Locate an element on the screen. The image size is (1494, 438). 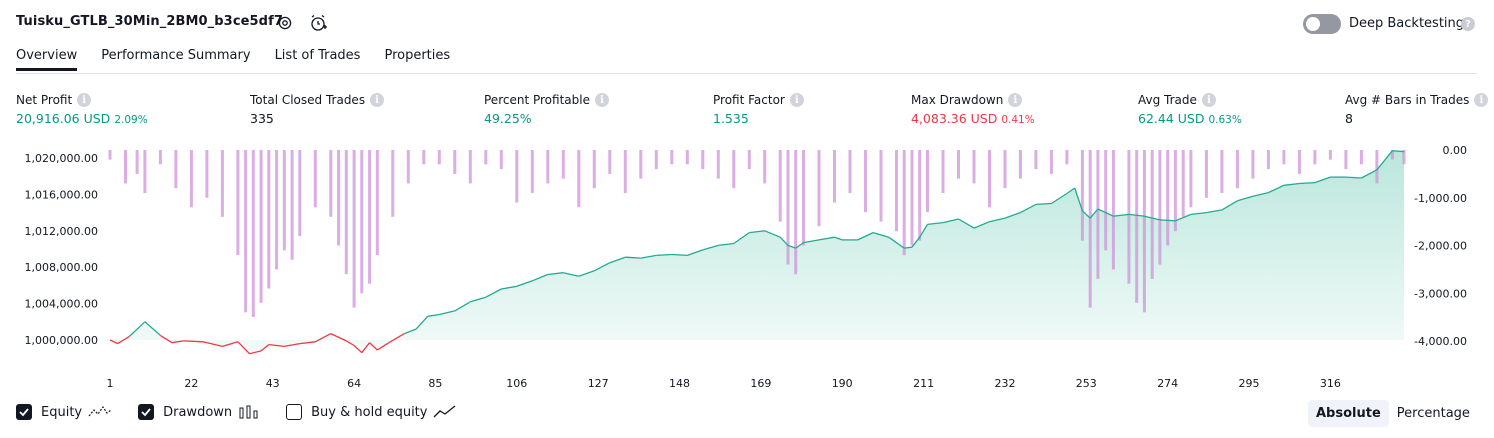
percentage-button: Percentage is located at coordinates (1433, 413).